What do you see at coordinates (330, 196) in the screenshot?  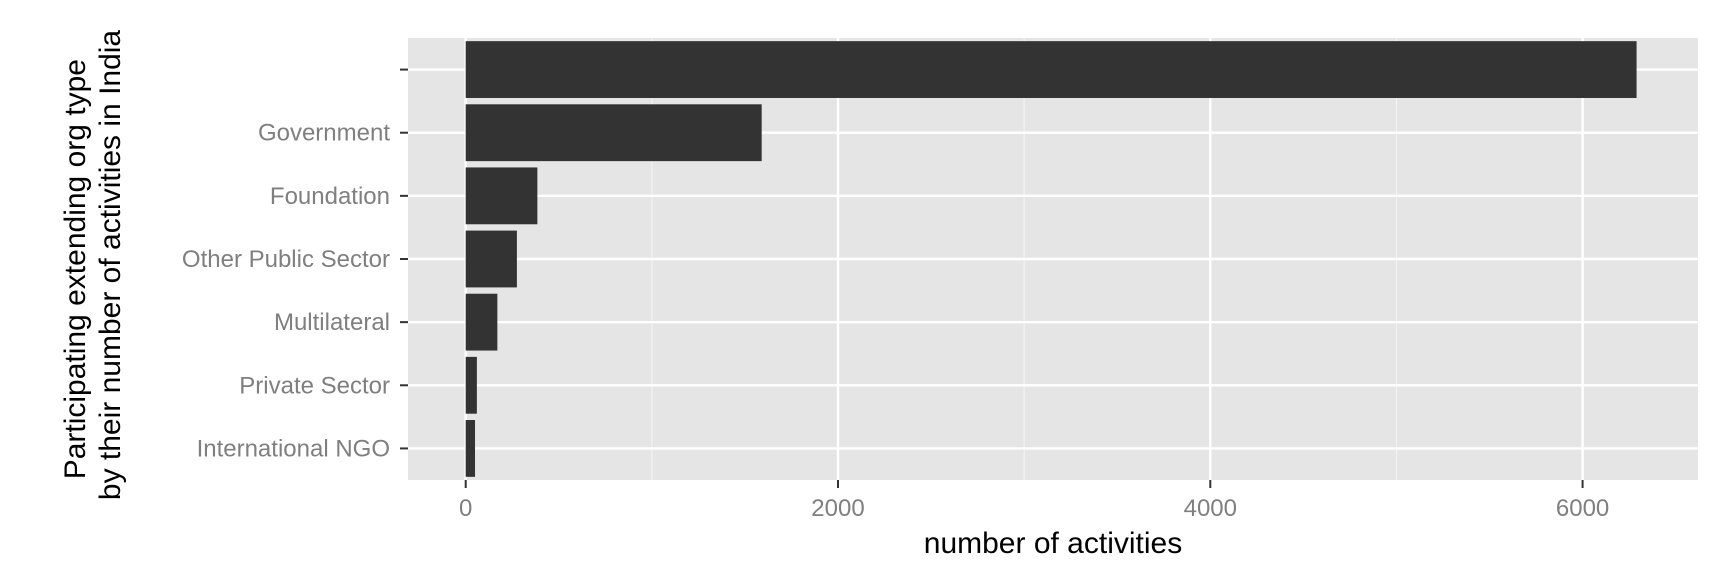 I see `y-tick-label: Foundation` at bounding box center [330, 196].